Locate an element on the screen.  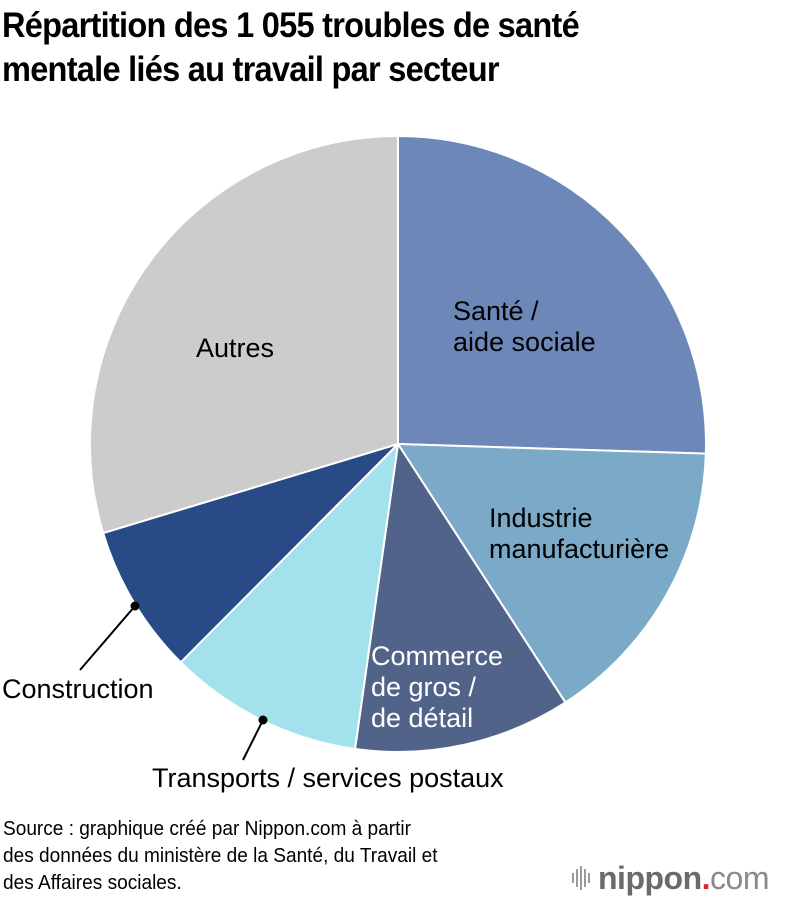
slice-label-construction: Construction is located at coordinates (78, 689).